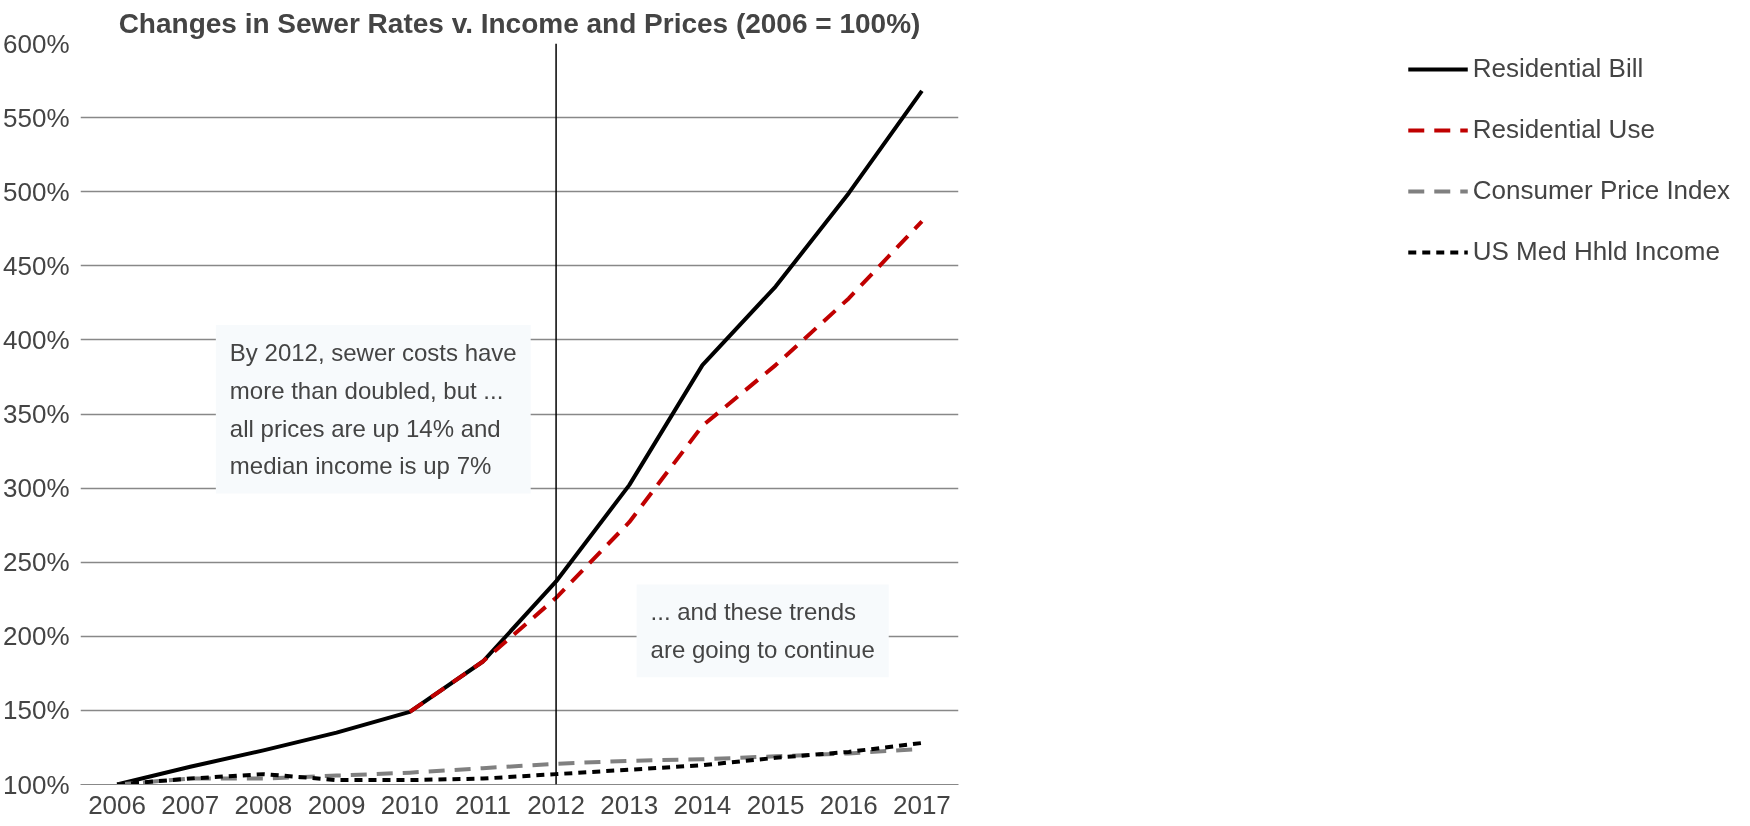 The width and height of the screenshot is (1750, 826). I want to click on y-tick-label: 350%, so click(36, 414).